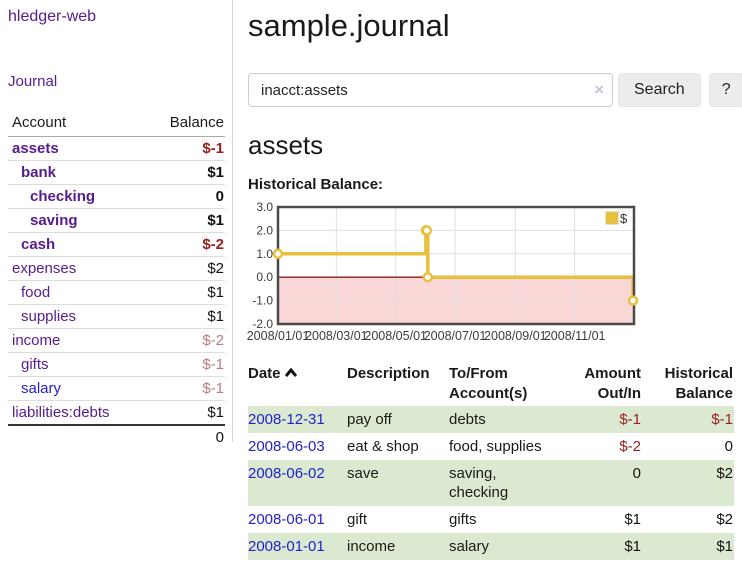  I want to click on accounts-total-value: 0, so click(185, 436).